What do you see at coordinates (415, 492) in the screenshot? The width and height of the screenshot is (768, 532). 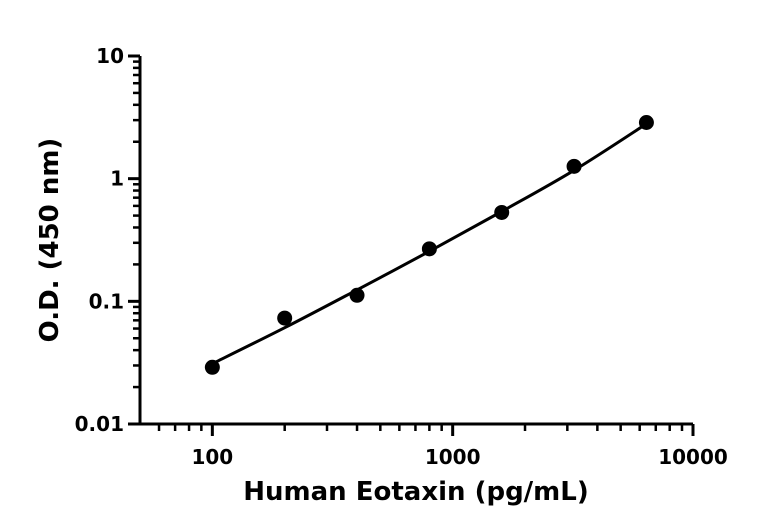 I see `x-axis-title: Human Eotaxin (pg/mL)` at bounding box center [415, 492].